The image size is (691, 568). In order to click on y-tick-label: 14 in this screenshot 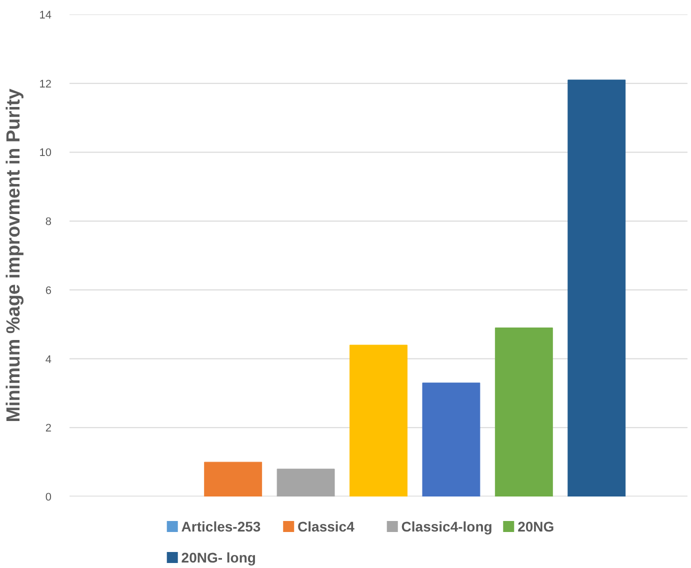, I will do `click(45, 16)`.